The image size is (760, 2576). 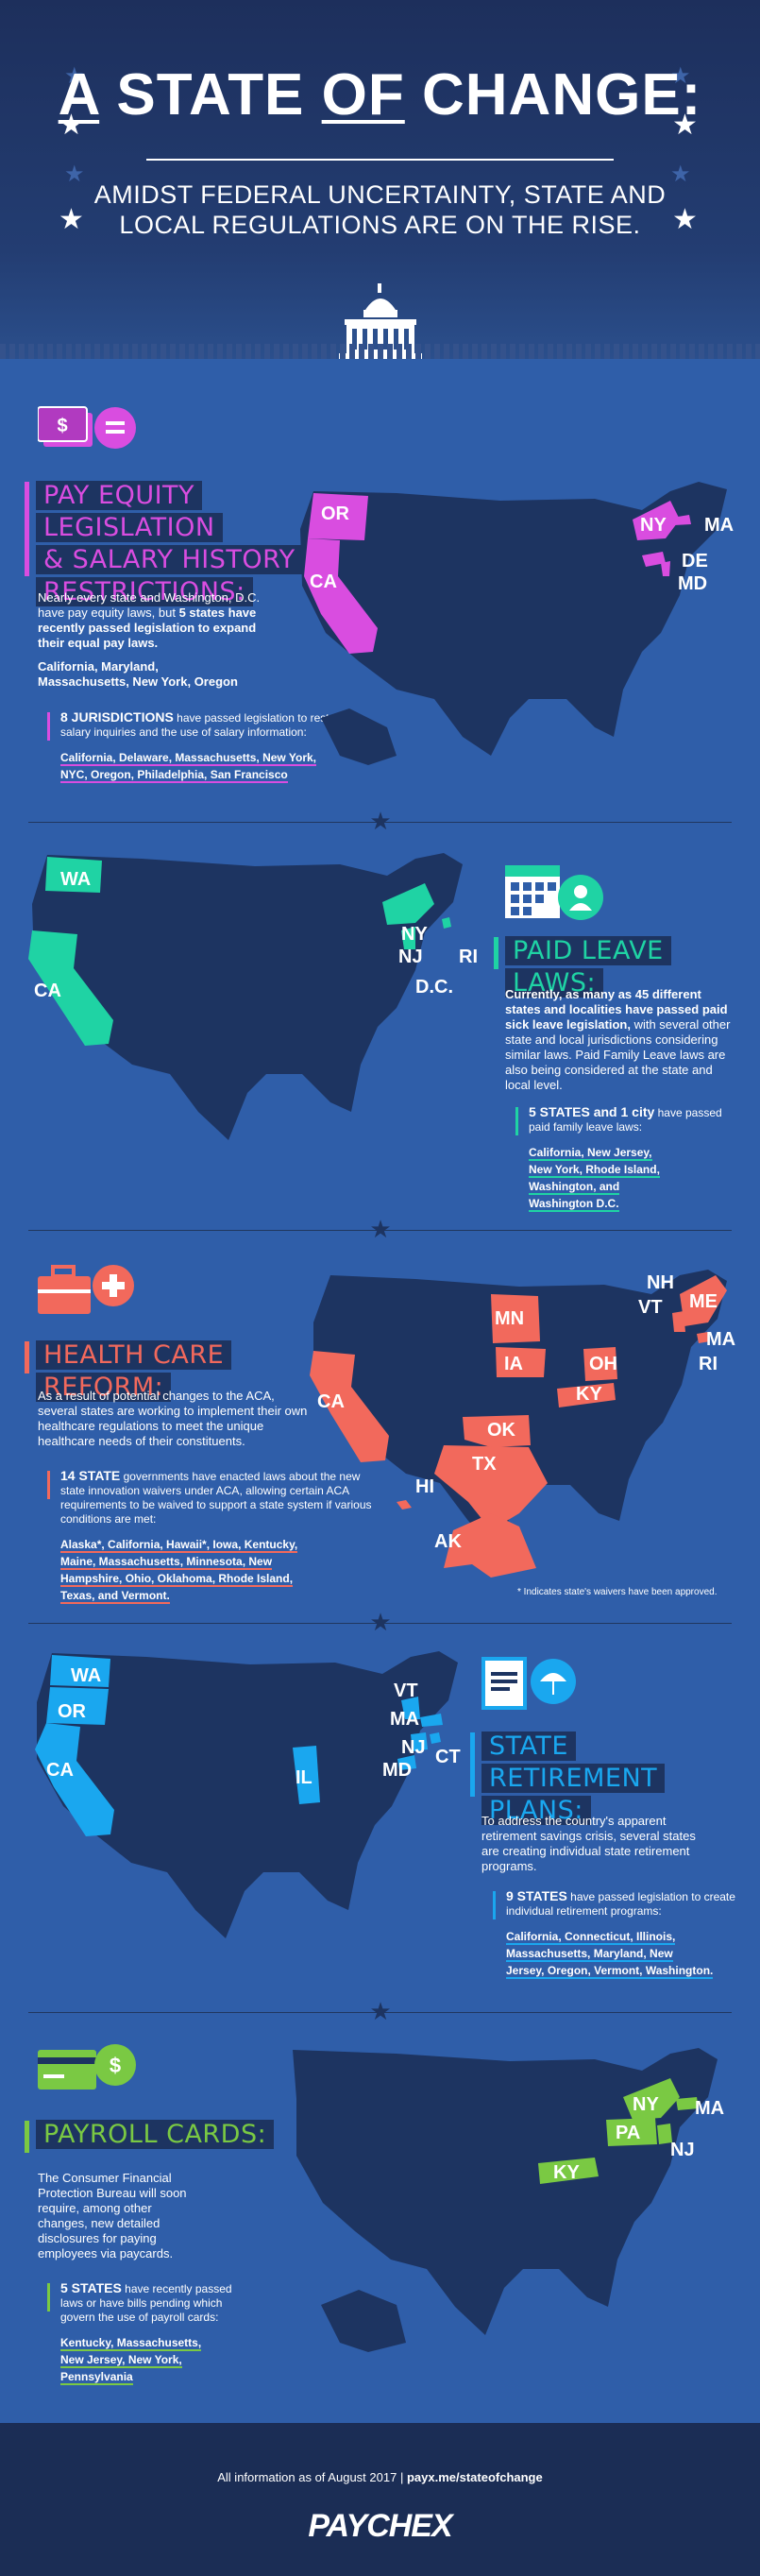 I want to click on section-title-paid-leave: PAID LEAVE LAWS:, so click(x=622, y=967).